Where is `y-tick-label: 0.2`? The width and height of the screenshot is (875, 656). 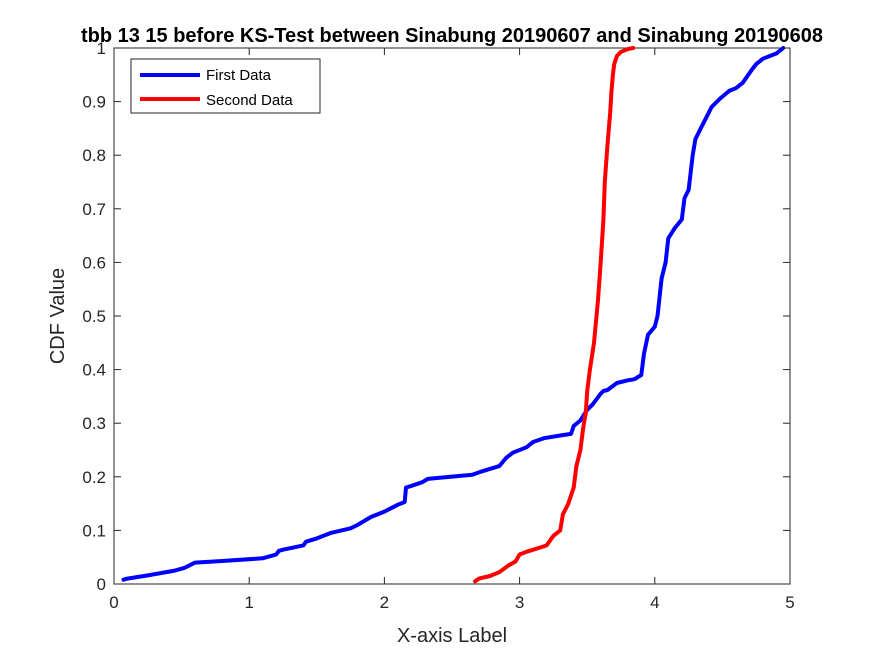
y-tick-label: 0.2 is located at coordinates (94, 477).